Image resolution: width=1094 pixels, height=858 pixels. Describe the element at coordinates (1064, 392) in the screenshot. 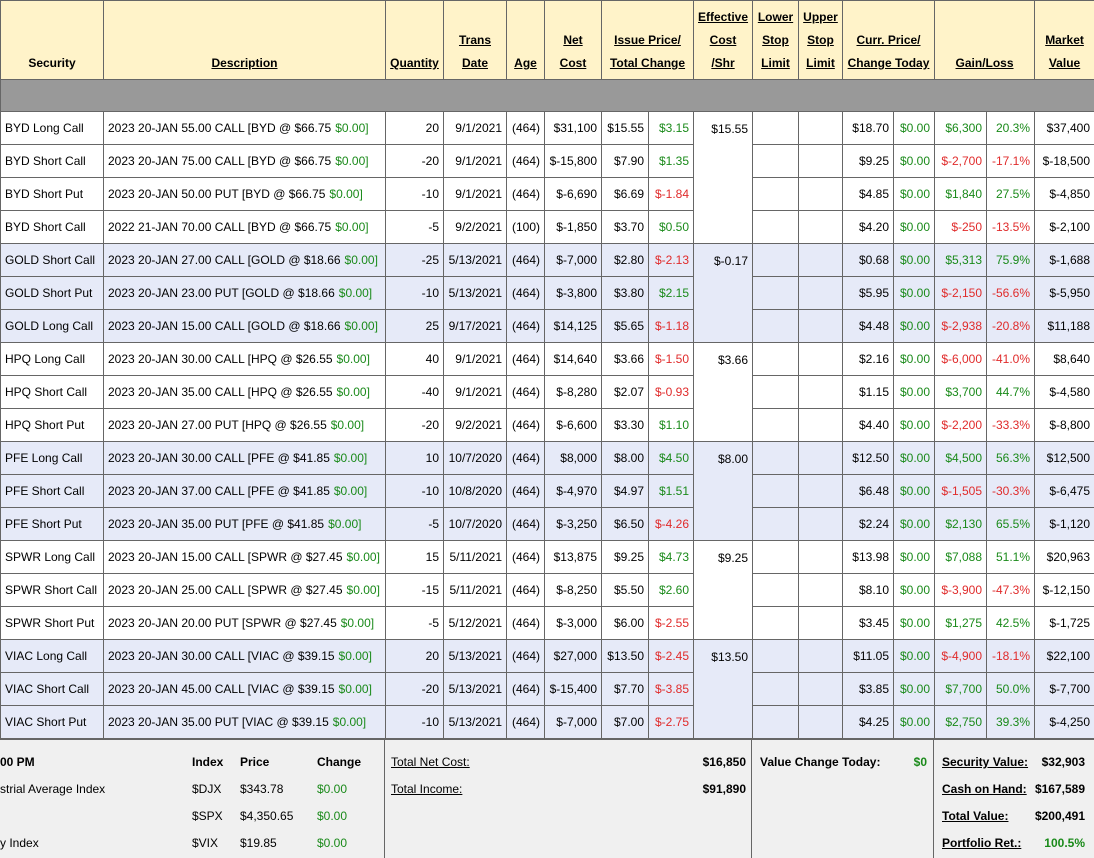

I see `market-value: $-4,580` at that location.